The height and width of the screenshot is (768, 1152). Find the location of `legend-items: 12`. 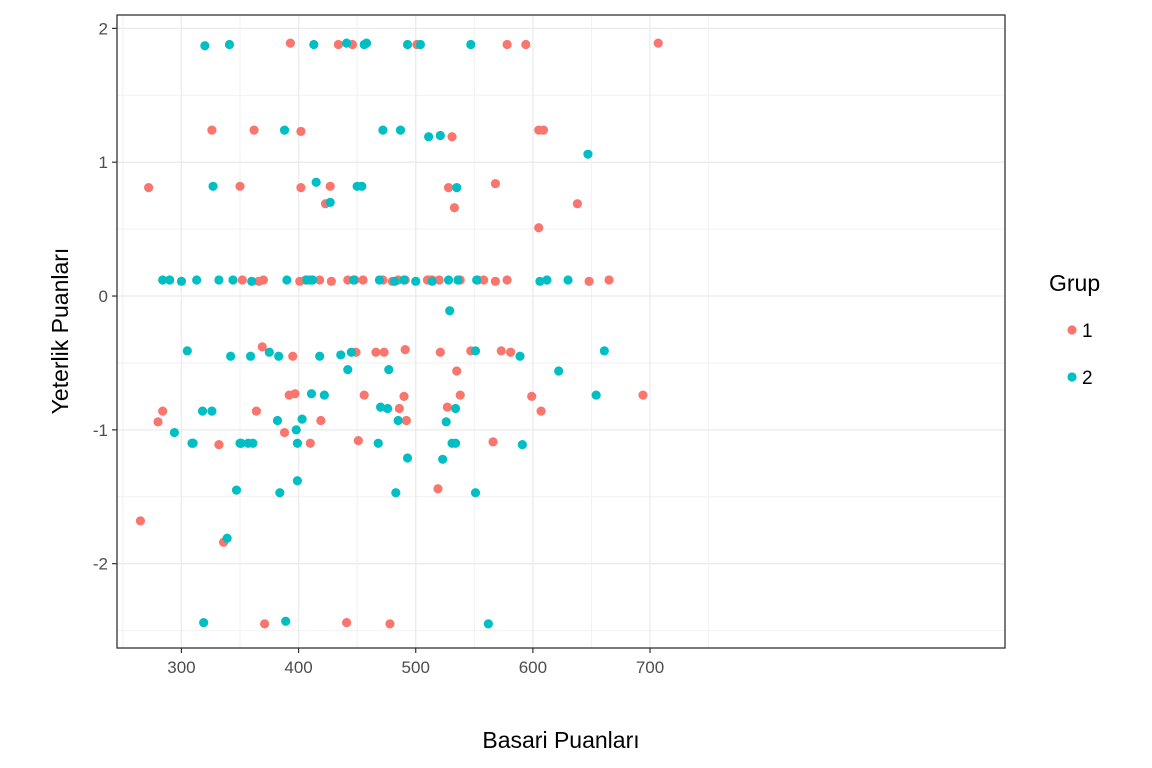

legend-items: 12 is located at coordinates (1080, 355).